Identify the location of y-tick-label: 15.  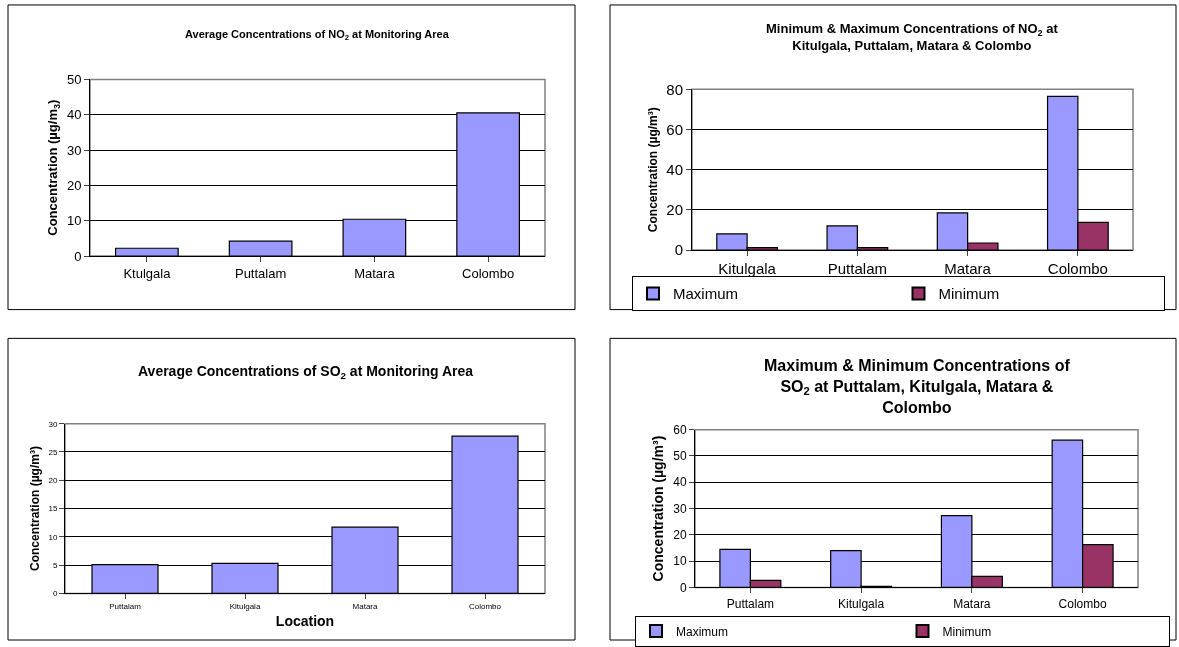
(53, 509).